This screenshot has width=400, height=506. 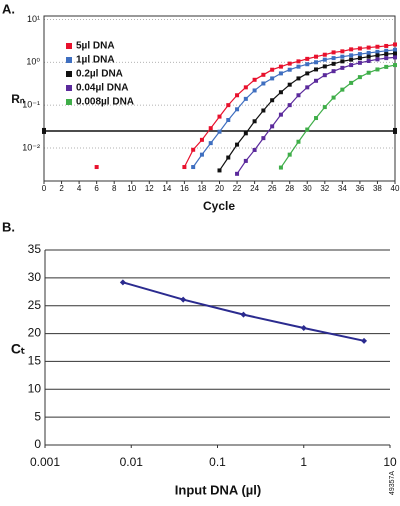 What do you see at coordinates (35, 249) in the screenshot?
I see `y-tick-label: 35` at bounding box center [35, 249].